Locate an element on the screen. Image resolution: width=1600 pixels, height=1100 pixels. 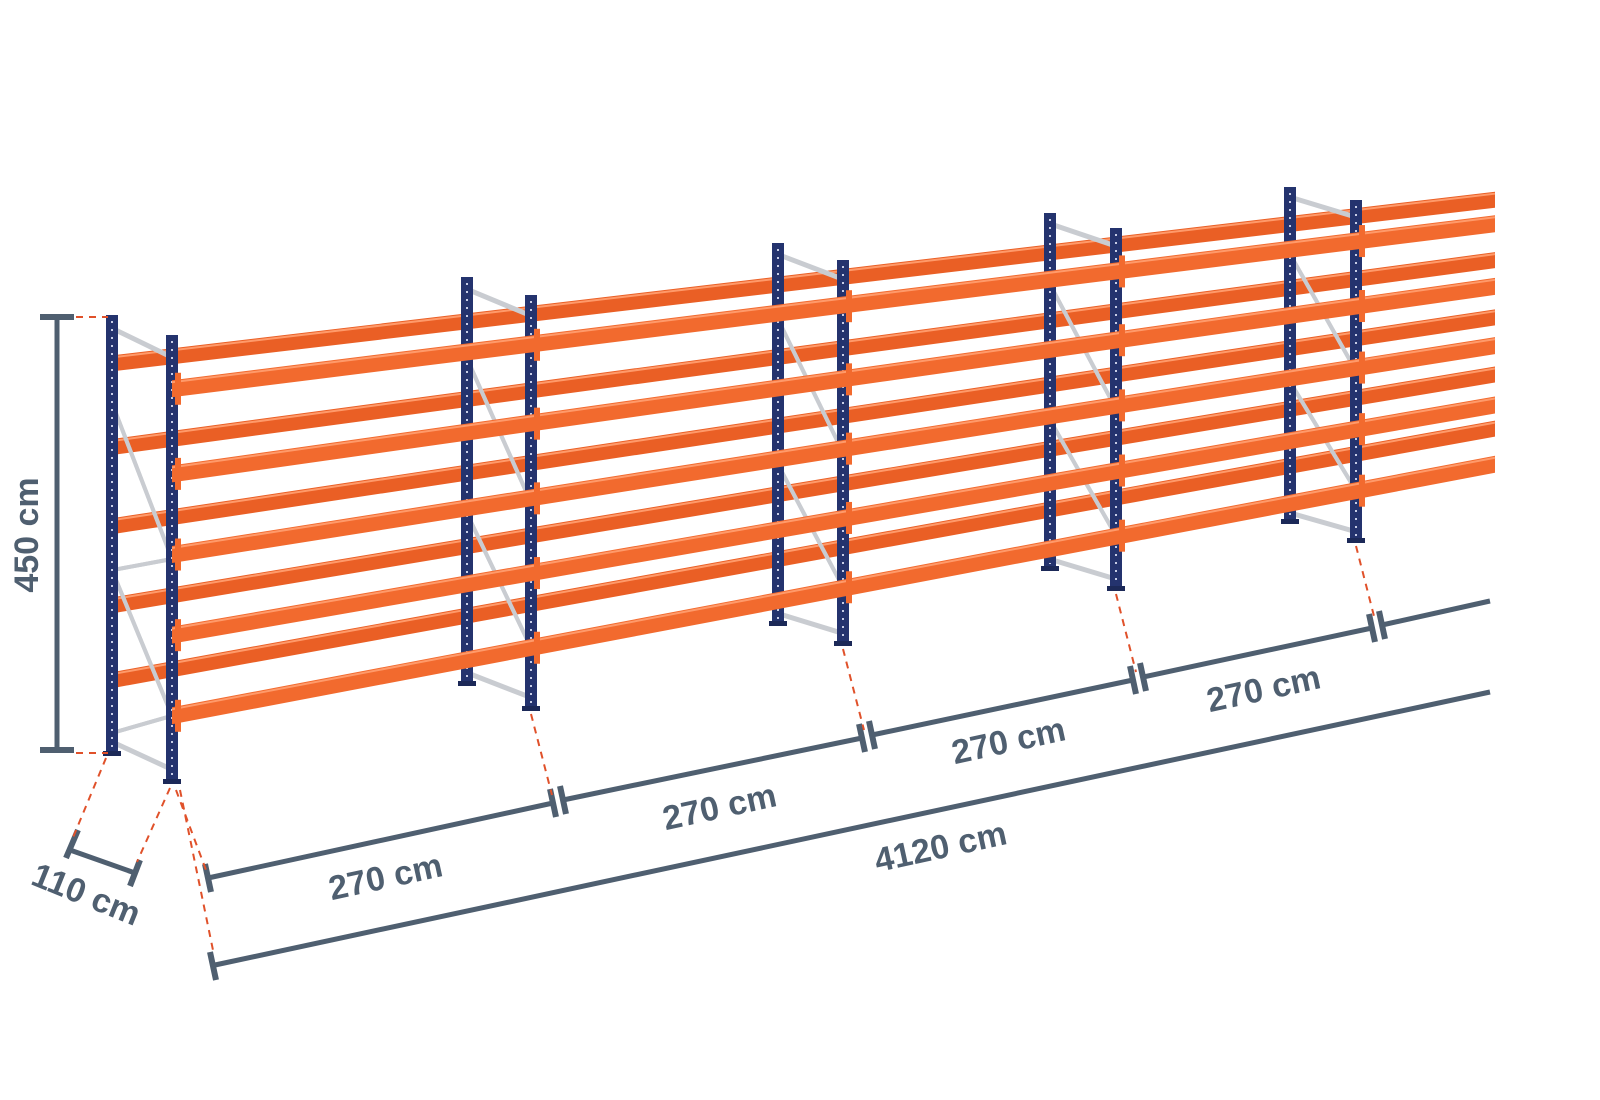
depth-dimension-line is located at coordinates (102, 861).